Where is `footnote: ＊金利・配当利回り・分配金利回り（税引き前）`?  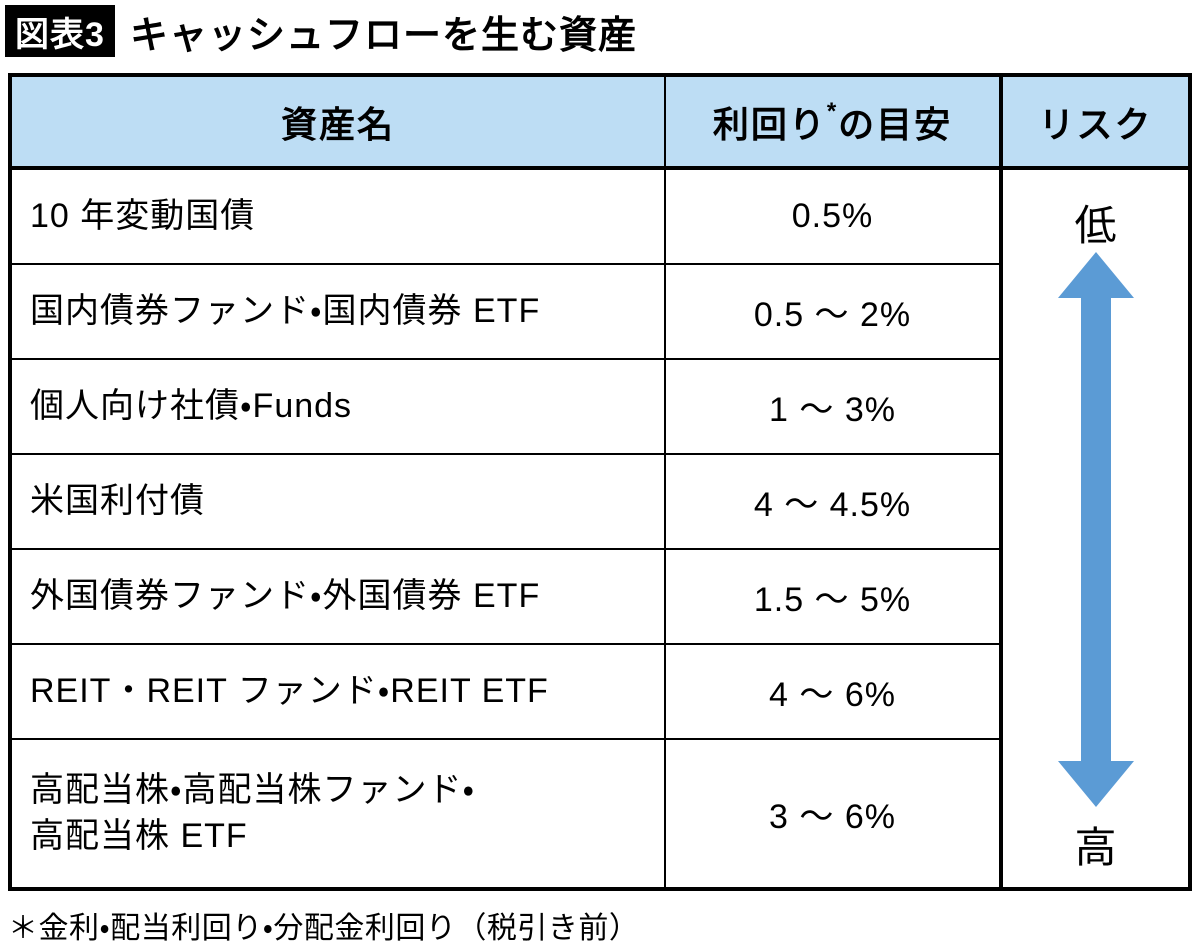
footnote: ＊金利・配当利回り・分配金利回り（税引き前） is located at coordinates (324, 928).